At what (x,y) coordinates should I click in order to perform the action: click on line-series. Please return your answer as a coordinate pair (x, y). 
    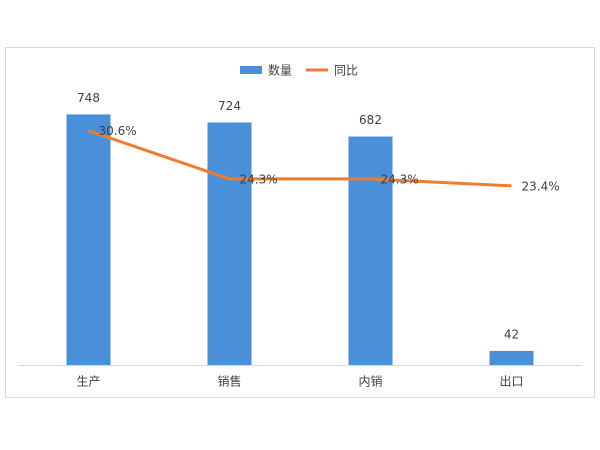
    Looking at the image, I should click on (300, 158).